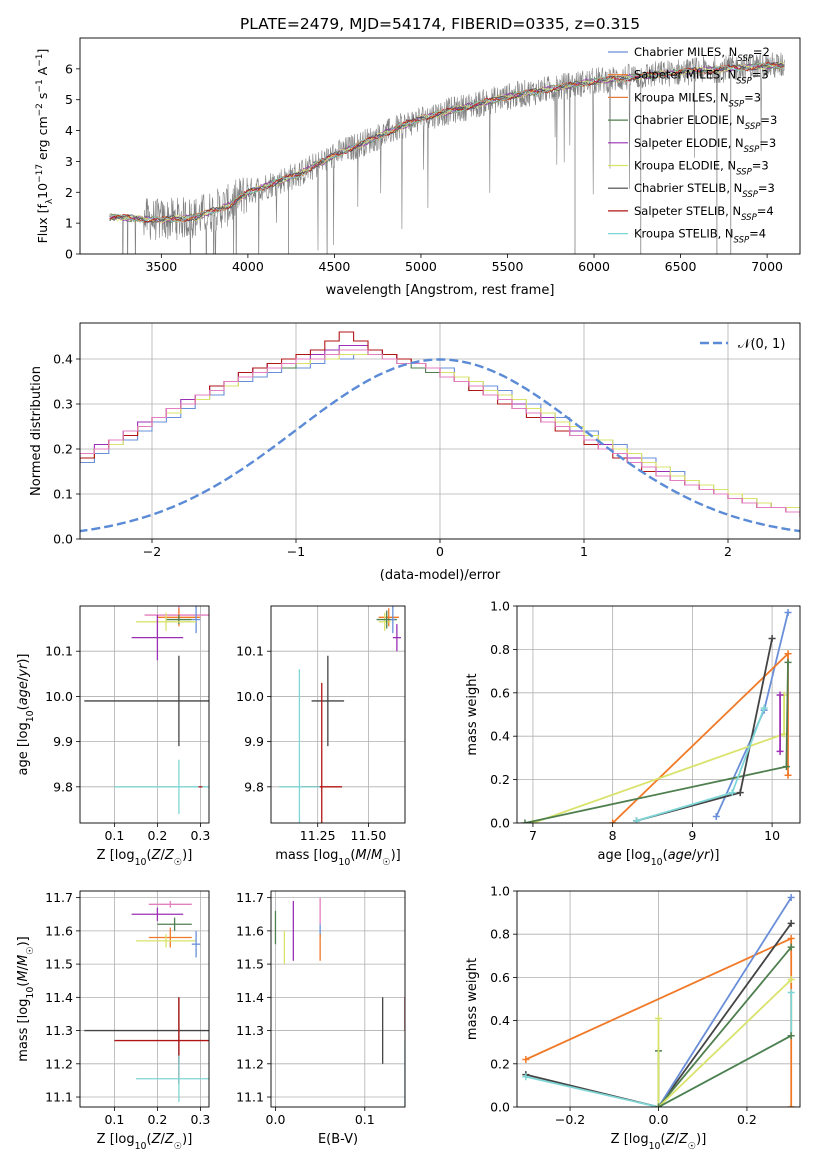 The width and height of the screenshot is (819, 1170). Describe the element at coordinates (145, 858) in the screenshot. I see `age_vs_Z-xlabel: Z [log10(Z/Z☉)]` at that location.